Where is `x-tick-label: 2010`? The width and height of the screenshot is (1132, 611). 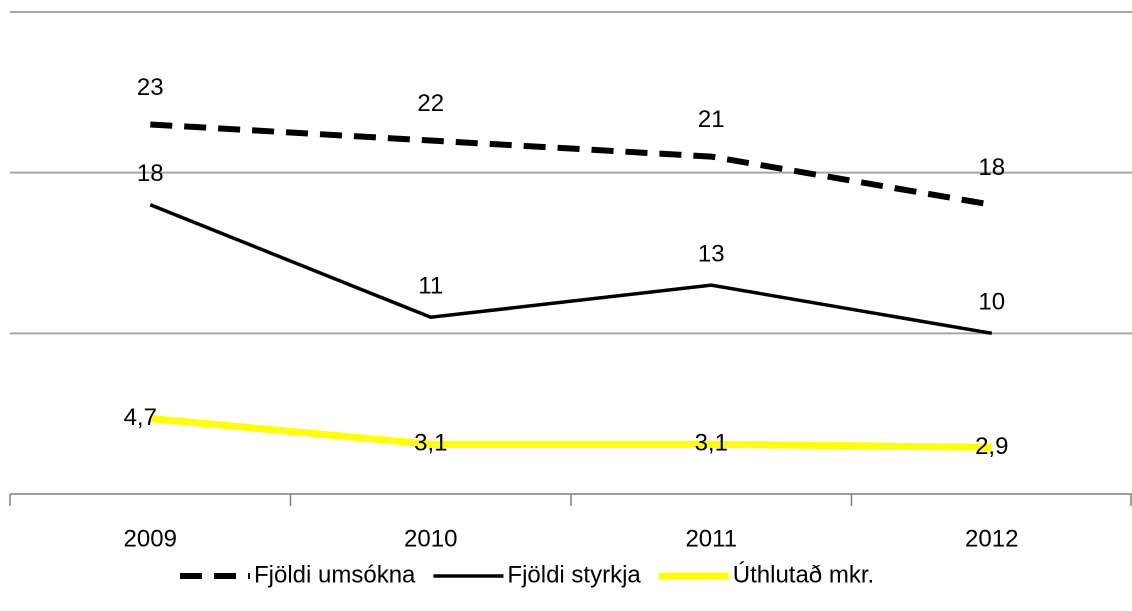
x-tick-label: 2010 is located at coordinates (430, 538).